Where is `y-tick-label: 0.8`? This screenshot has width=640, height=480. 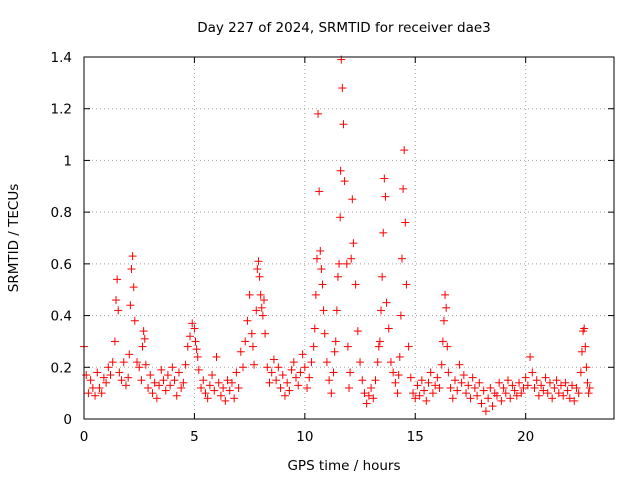 y-tick-label: 0.8 is located at coordinates (61, 213).